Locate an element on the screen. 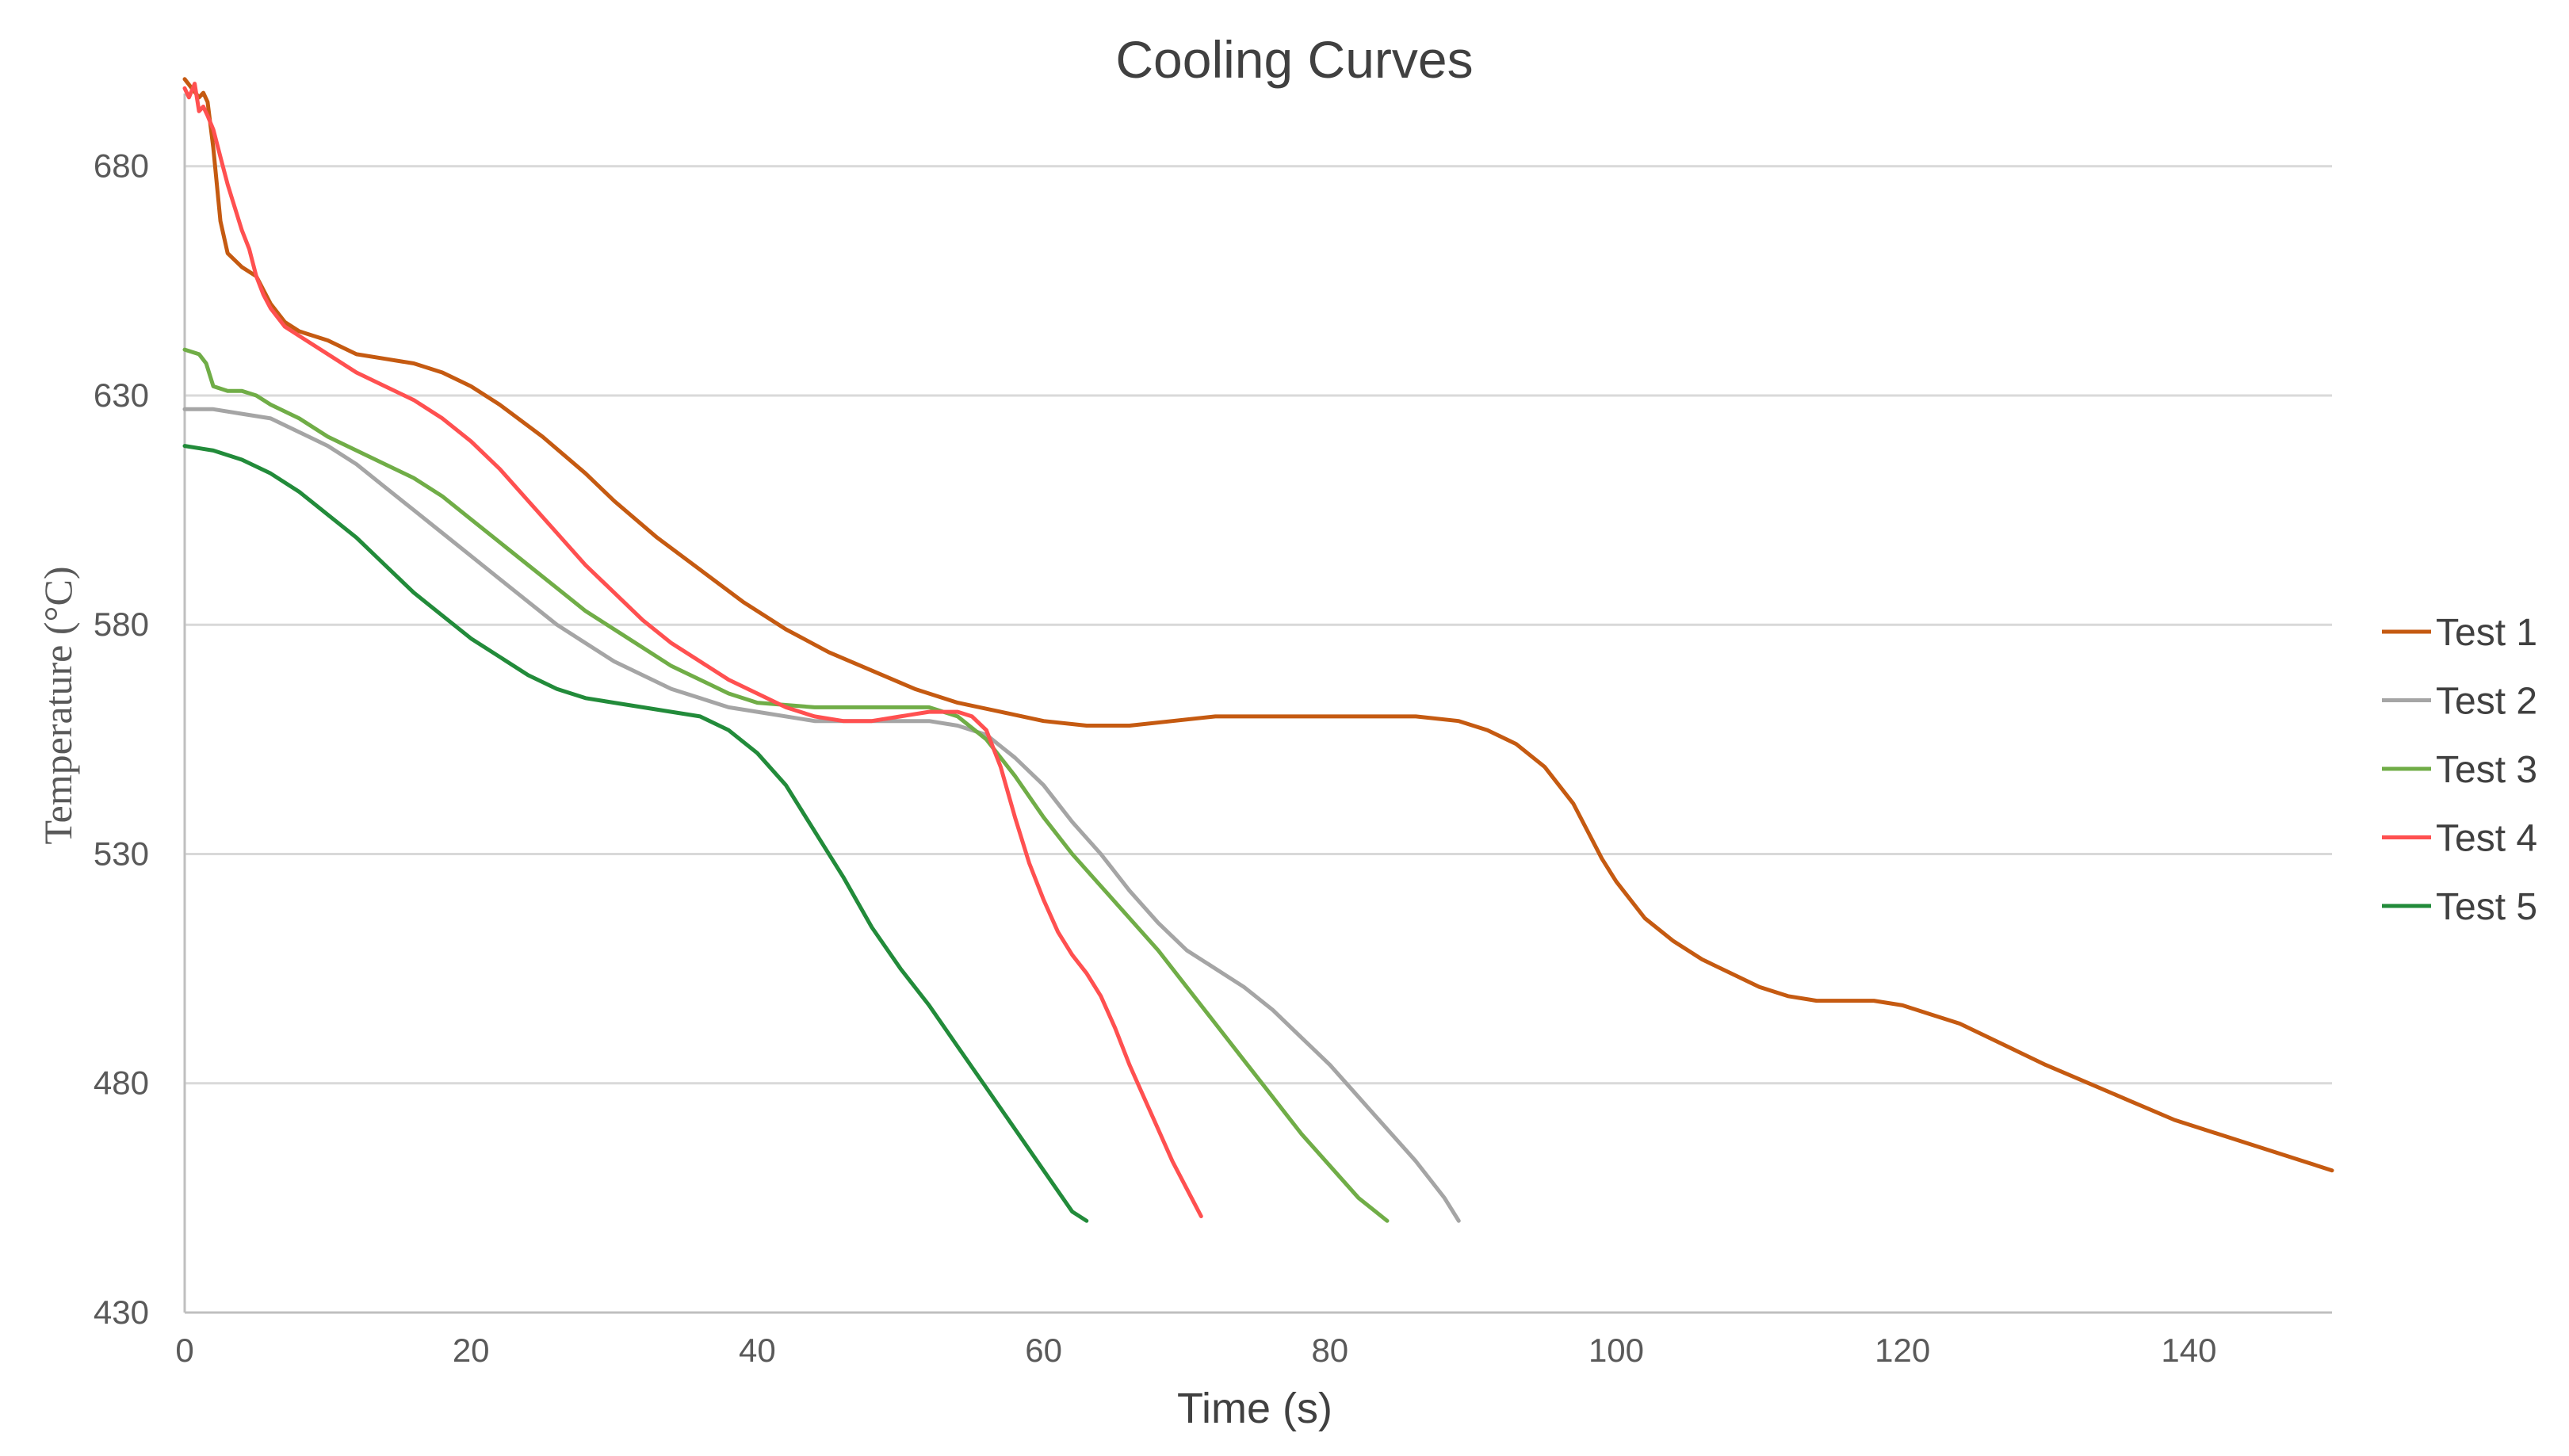  x-tick-label: 120 is located at coordinates (1902, 1350).